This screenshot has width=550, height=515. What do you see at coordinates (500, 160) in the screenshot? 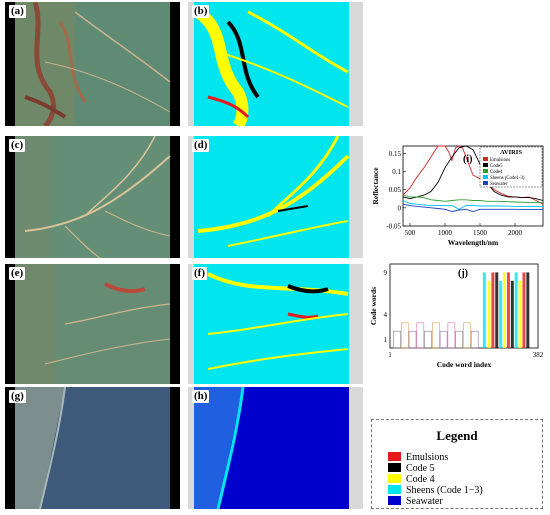
I see `chart-legend-label: Emulsions` at bounding box center [500, 160].